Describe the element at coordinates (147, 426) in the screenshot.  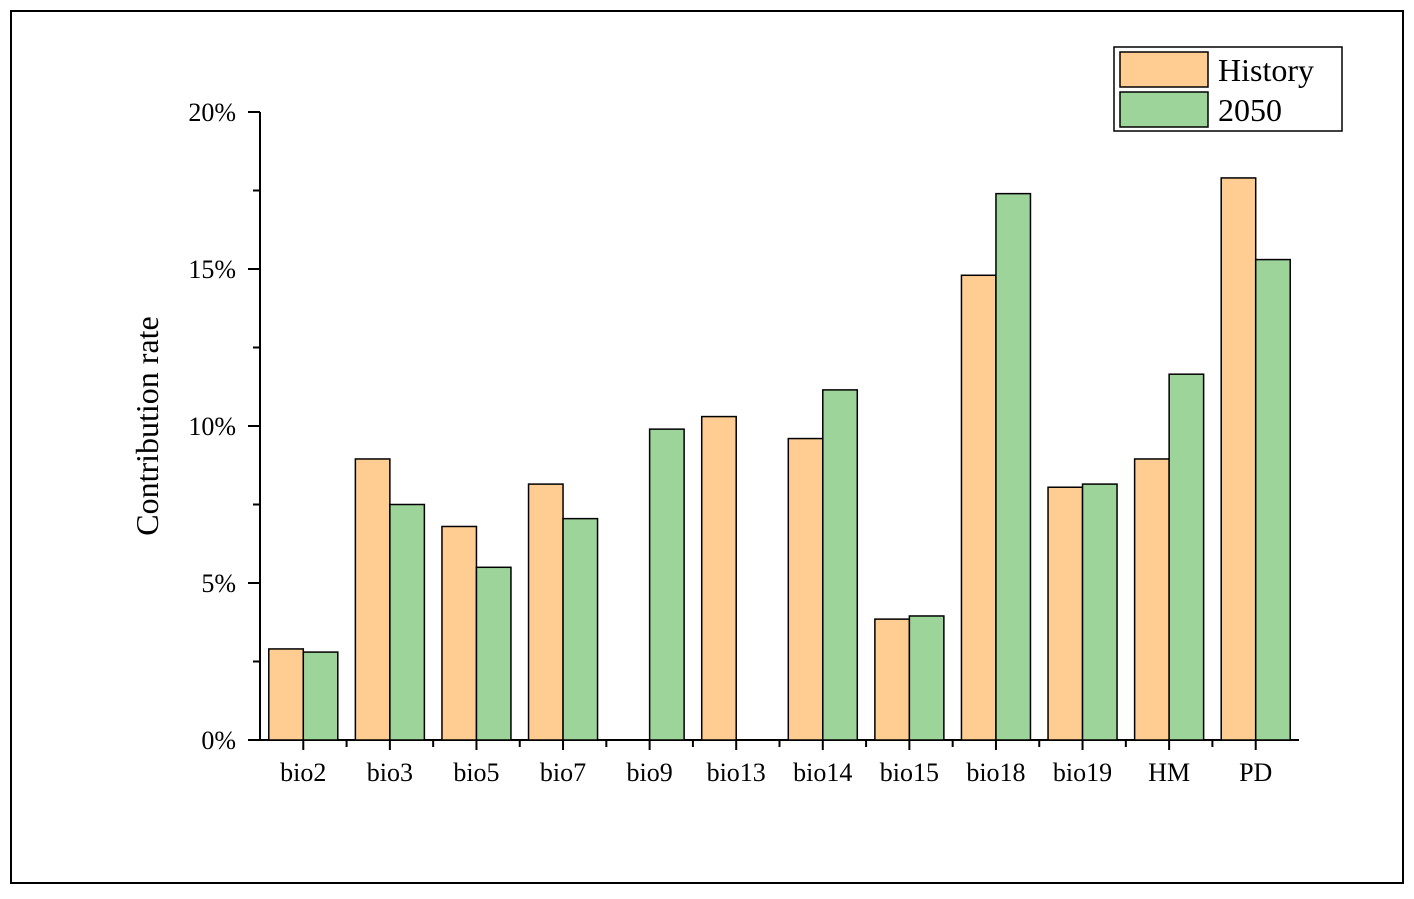
I see `y-axis-title: Contribution rate` at that location.